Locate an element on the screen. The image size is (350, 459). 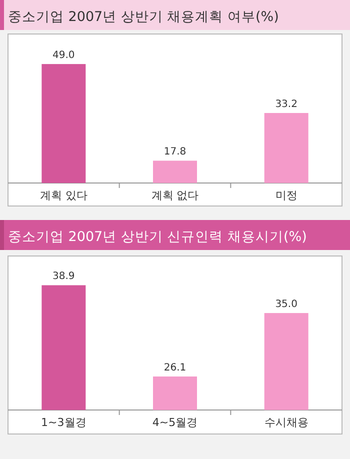
x-tick-label: 계획 없다 is located at coordinates (175, 195).